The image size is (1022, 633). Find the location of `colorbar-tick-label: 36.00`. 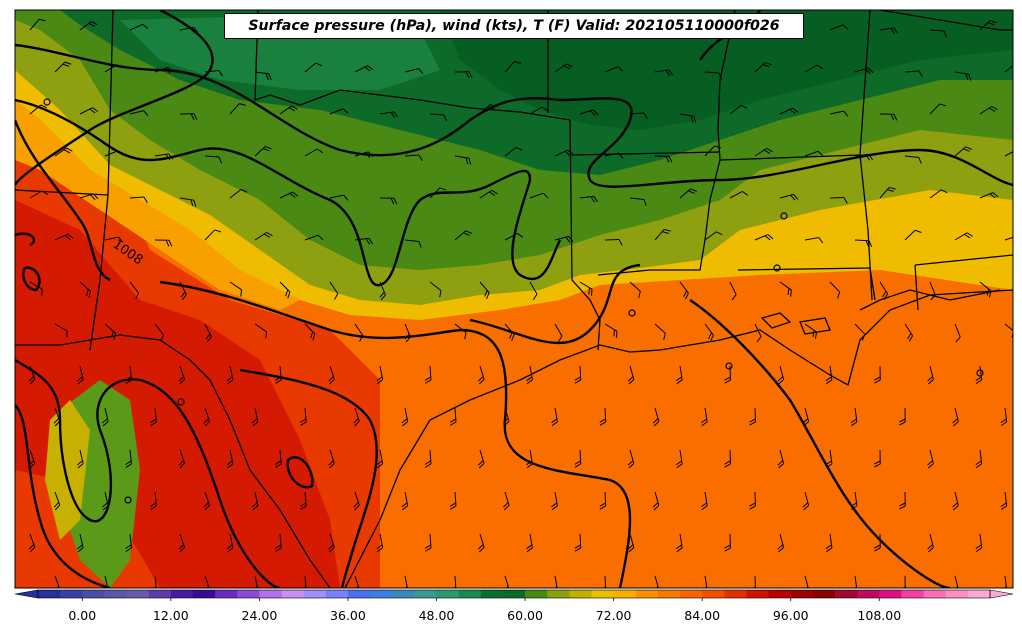

colorbar-tick-label: 36.00 is located at coordinates (348, 615).